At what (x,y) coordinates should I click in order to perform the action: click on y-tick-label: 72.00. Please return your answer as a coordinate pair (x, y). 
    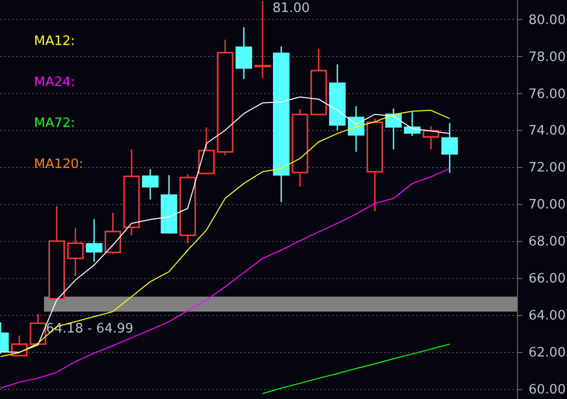
    Looking at the image, I should click on (547, 168).